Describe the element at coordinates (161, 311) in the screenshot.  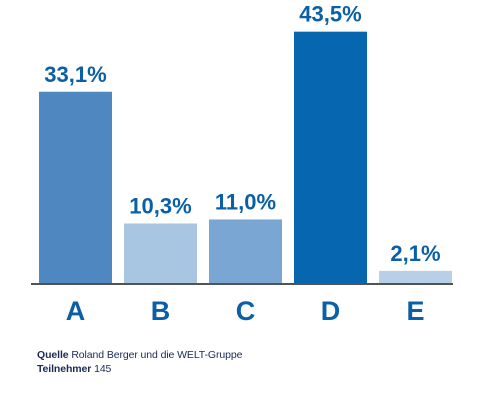
I see `category-label-b: B` at that location.